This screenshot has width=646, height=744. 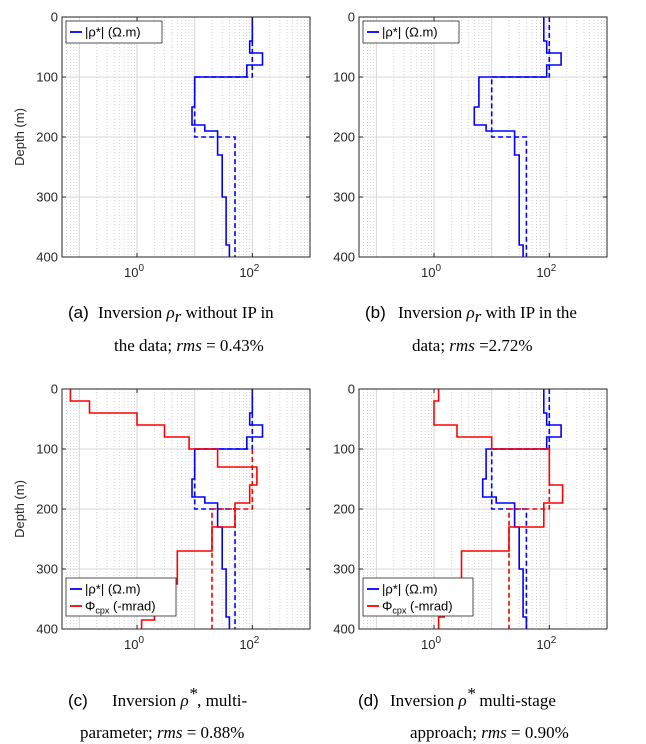 I want to click on svg-text: Inversion ρr with IP in the, so click(x=487, y=314).